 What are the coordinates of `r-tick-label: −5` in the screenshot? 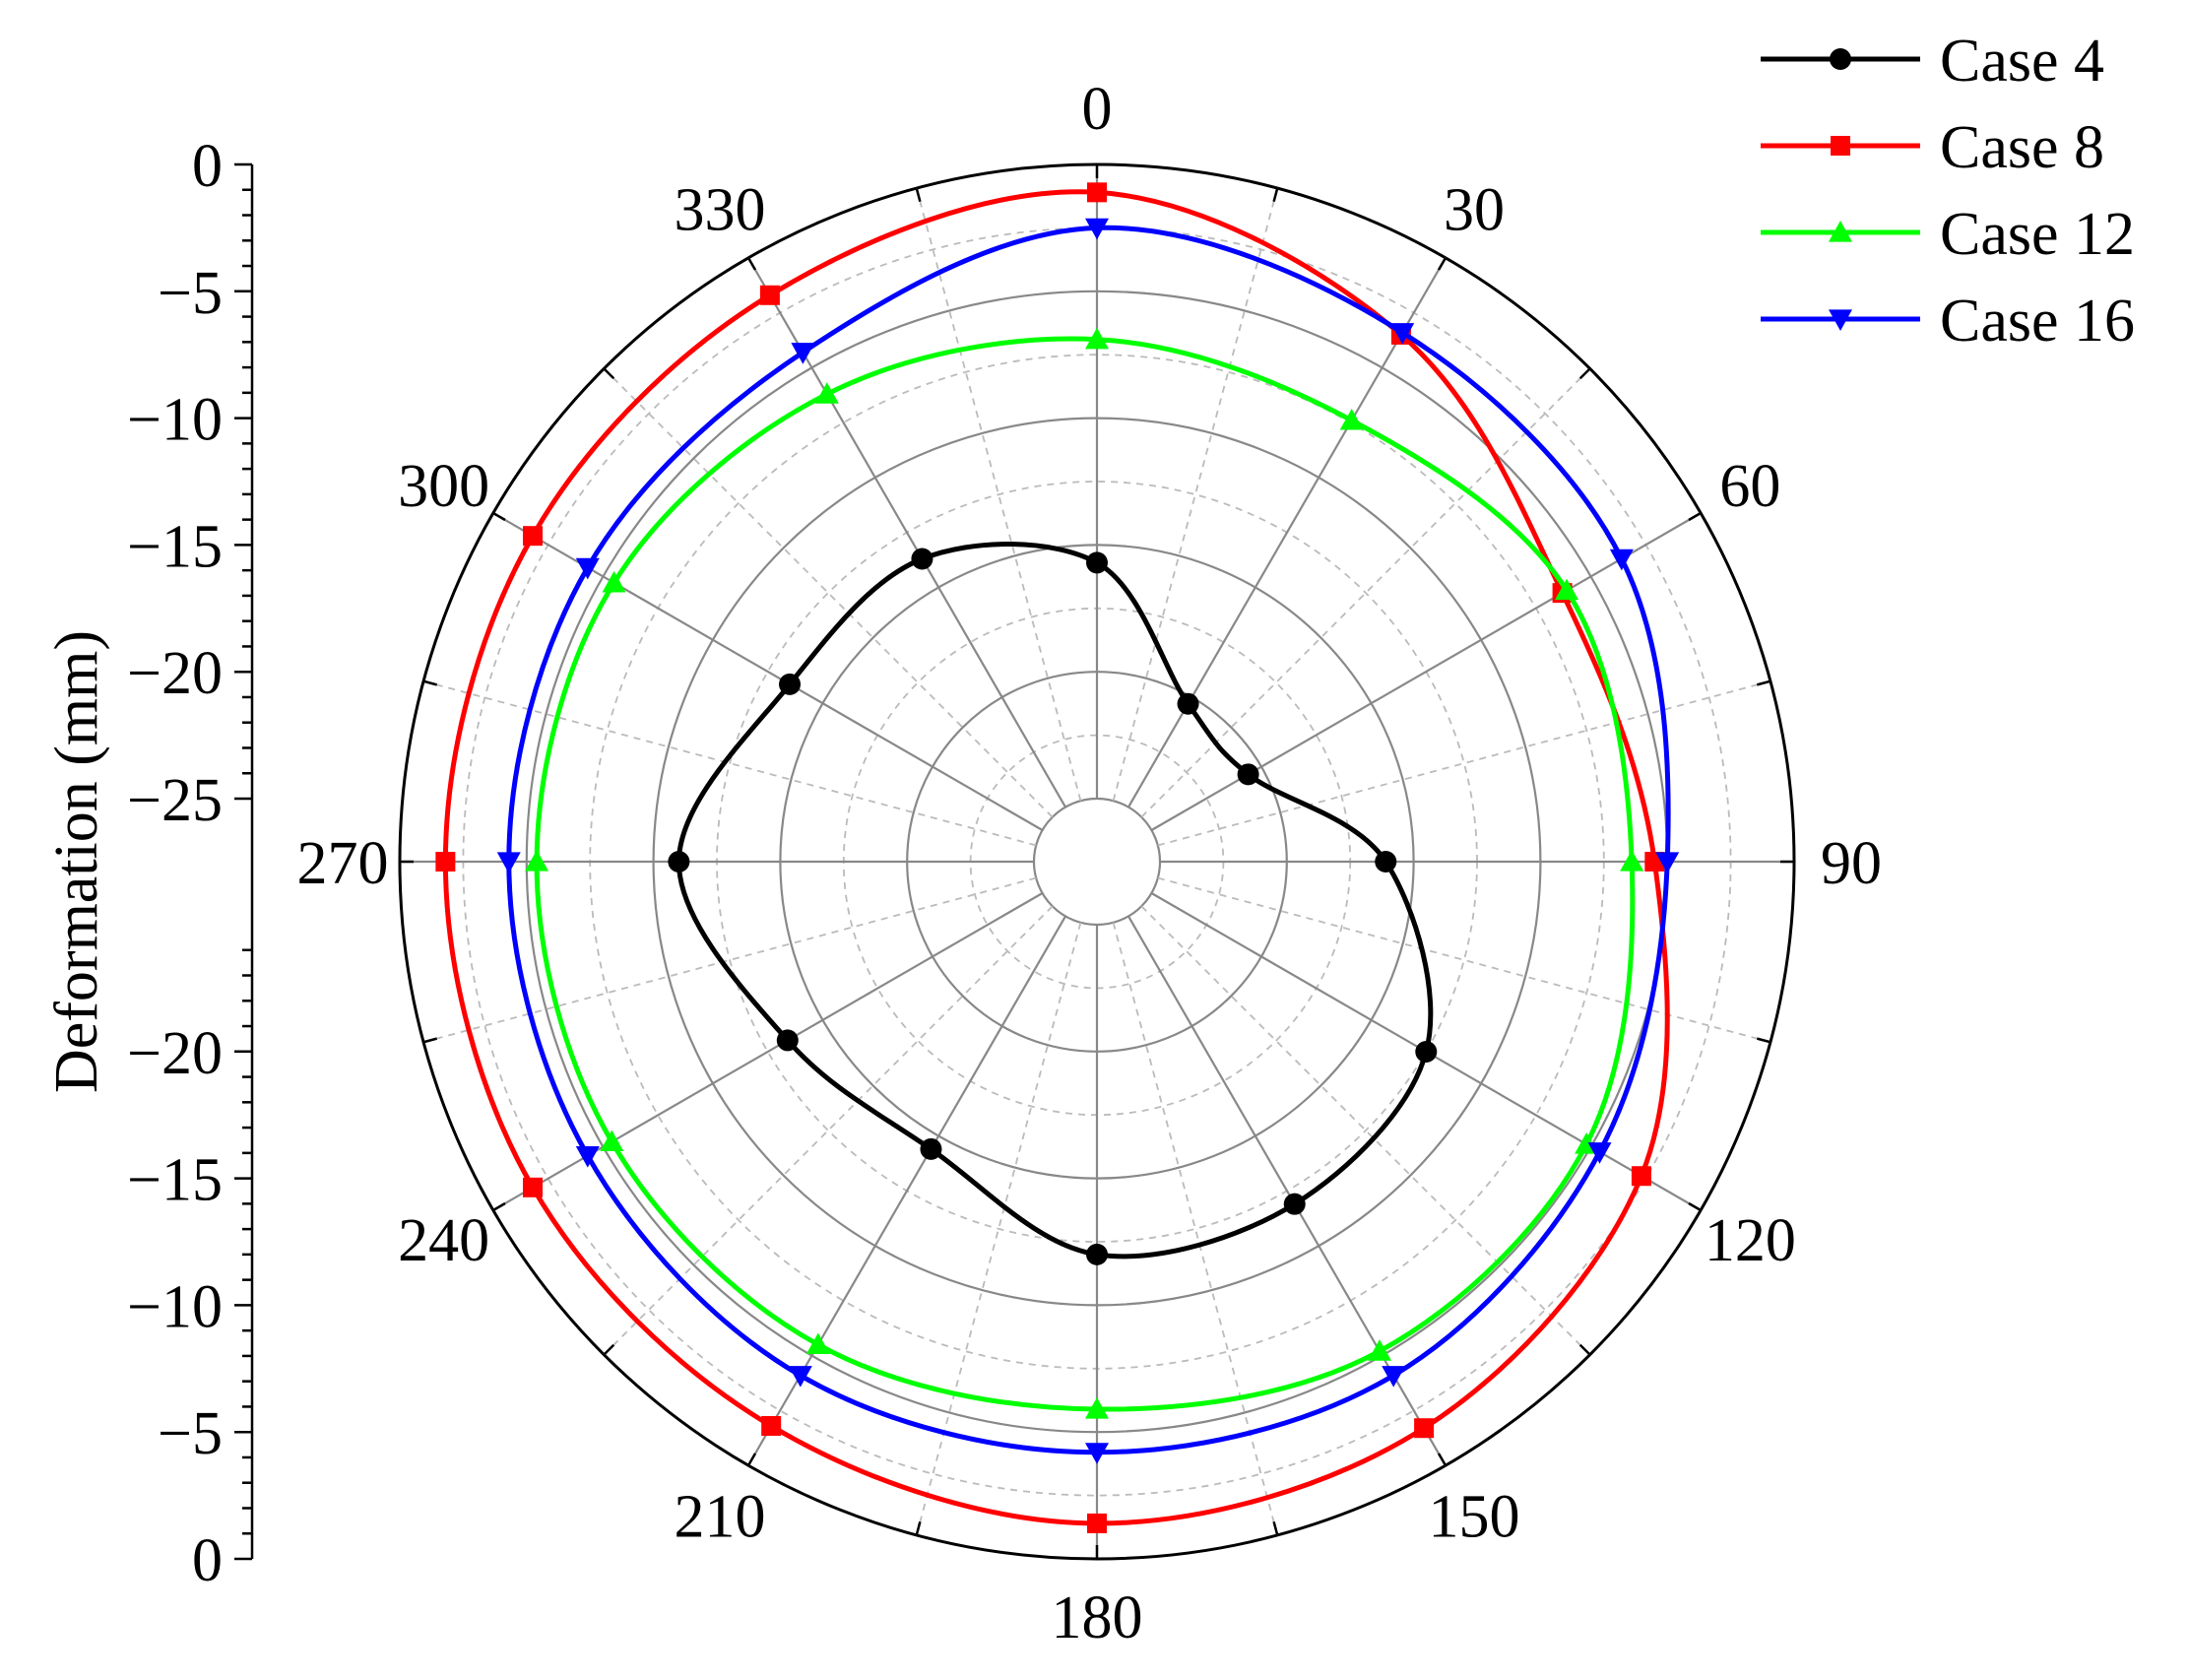 It's located at (190, 293).